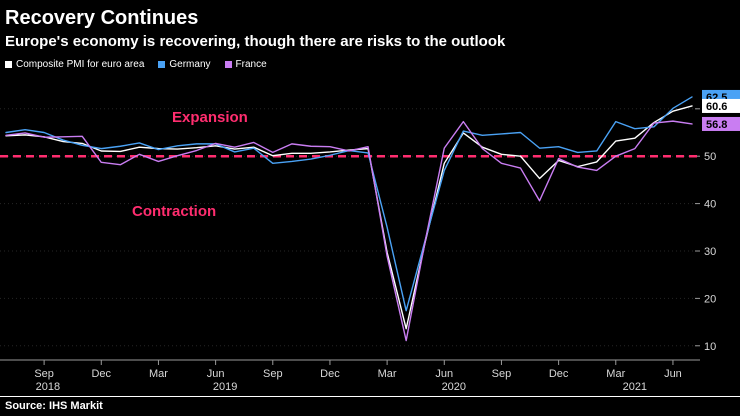 This screenshot has width=740, height=416. Describe the element at coordinates (370, 406) in the screenshot. I see `source-line: Source: IHS Markit` at that location.